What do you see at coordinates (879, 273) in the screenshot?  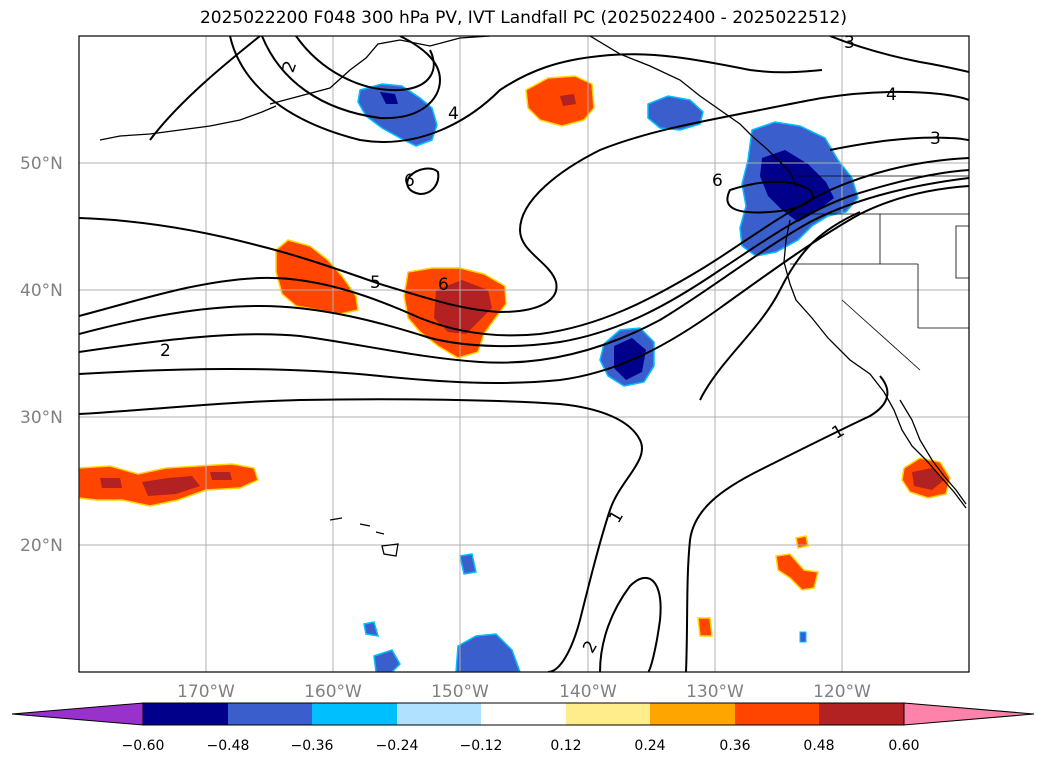 I see `state-borders` at bounding box center [879, 273].